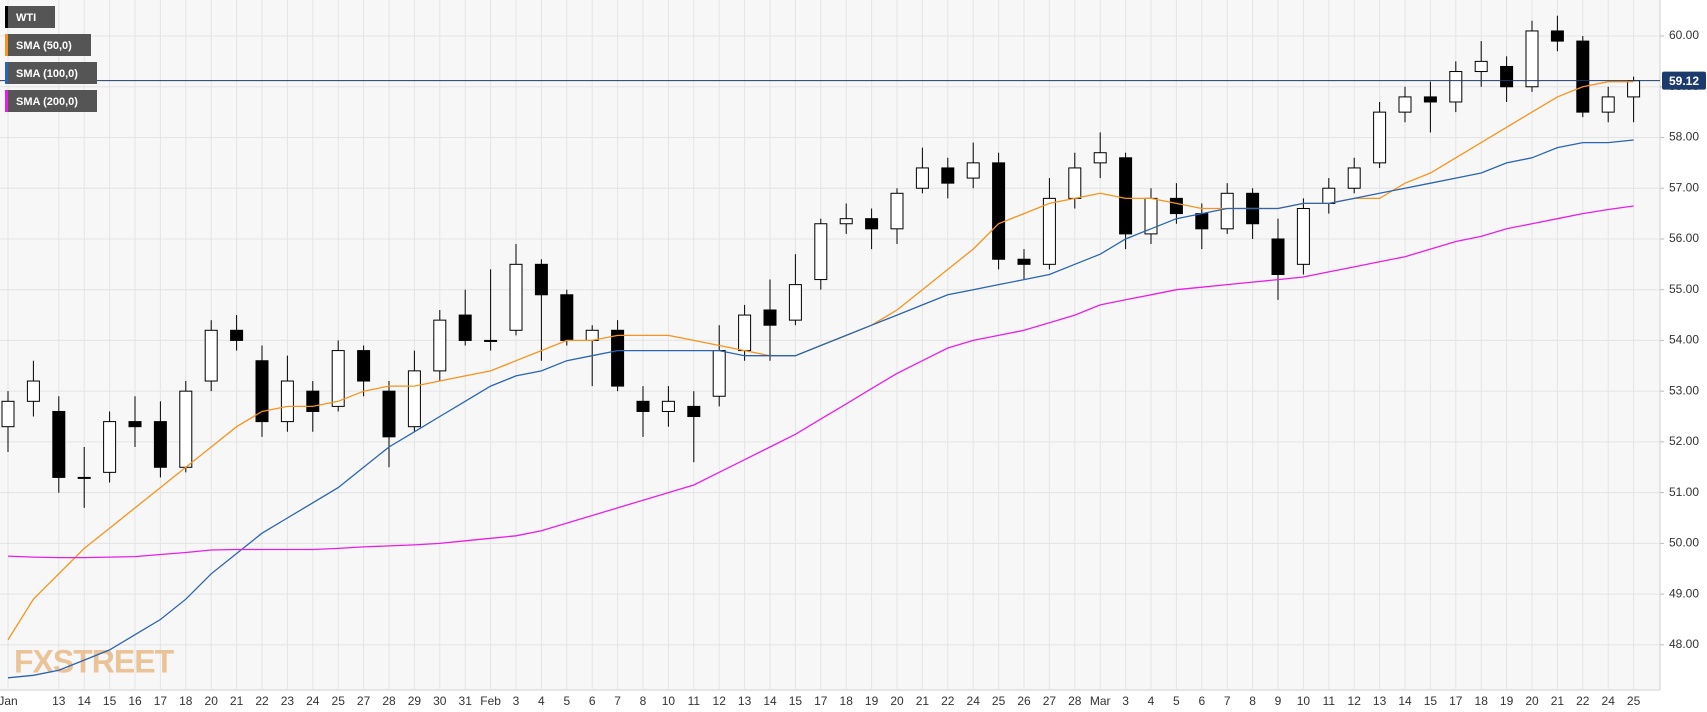 Image resolution: width=1707 pixels, height=712 pixels. Describe the element at coordinates (1684, 187) in the screenshot. I see `y-tick-label: 57.00` at that location.